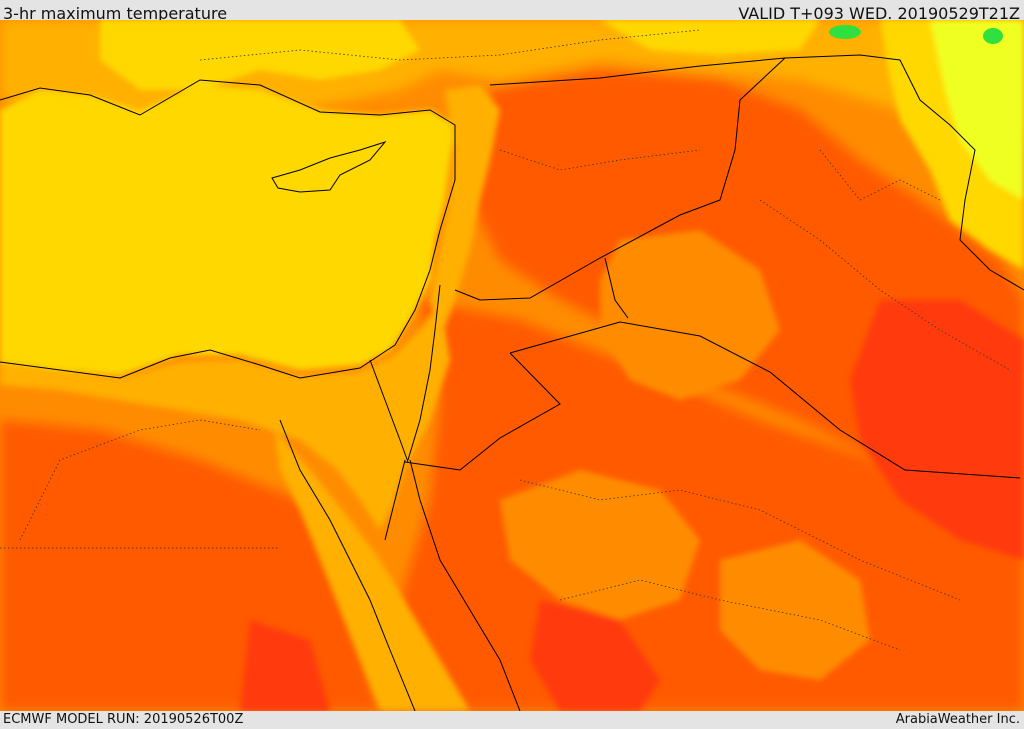 This screenshot has width=1024, height=729. What do you see at coordinates (482, 411) in the screenshot?
I see `saudi-jordan-west` at bounding box center [482, 411].